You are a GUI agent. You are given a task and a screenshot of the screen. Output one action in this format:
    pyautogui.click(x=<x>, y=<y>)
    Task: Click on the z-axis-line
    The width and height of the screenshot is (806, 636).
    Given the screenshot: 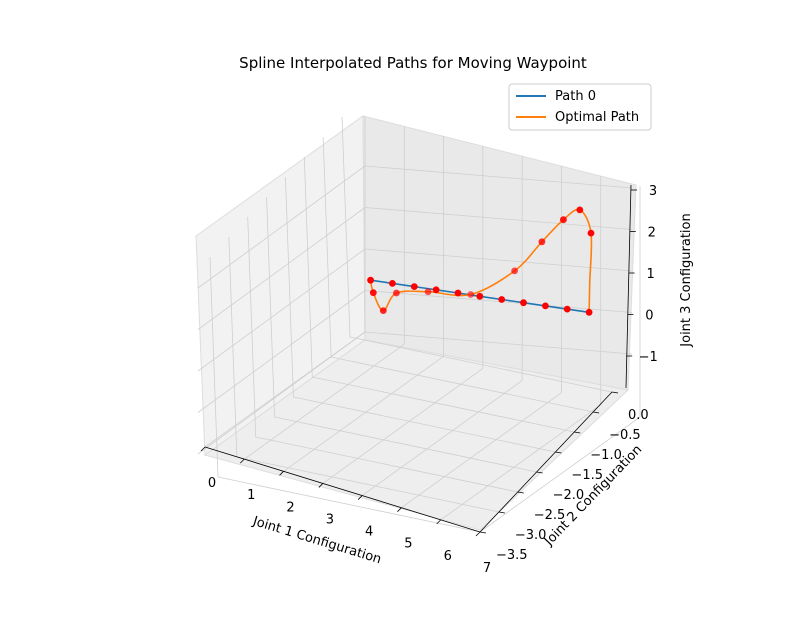 What is the action you would take?
    pyautogui.click(x=628, y=286)
    